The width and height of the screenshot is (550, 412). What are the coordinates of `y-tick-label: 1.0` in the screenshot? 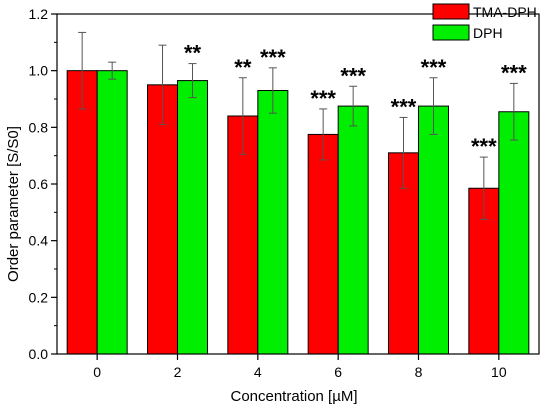 It's located at (39, 71).